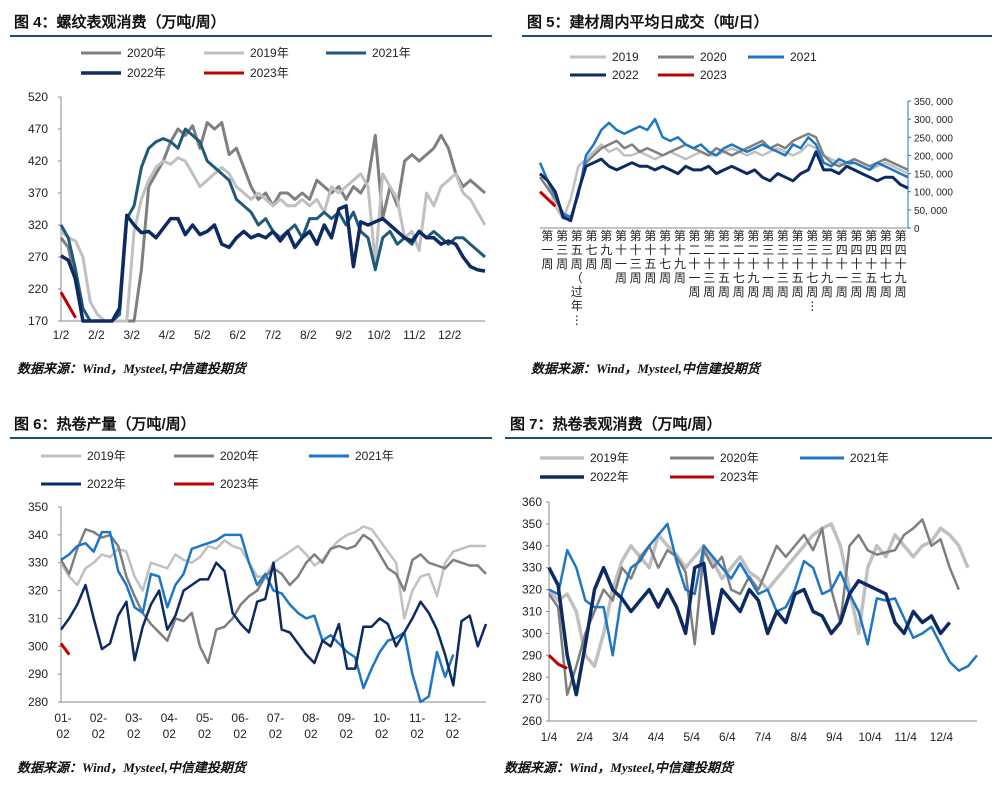 This screenshot has width=1001, height=785. I want to click on p7-series-line-2021年, so click(763, 597).